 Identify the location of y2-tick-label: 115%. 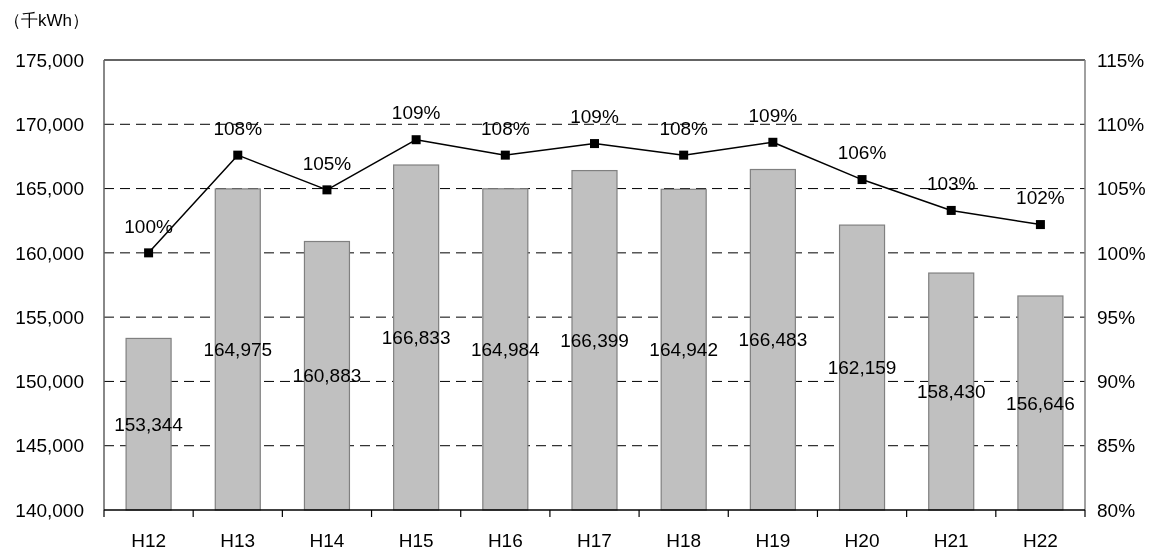
(1121, 60).